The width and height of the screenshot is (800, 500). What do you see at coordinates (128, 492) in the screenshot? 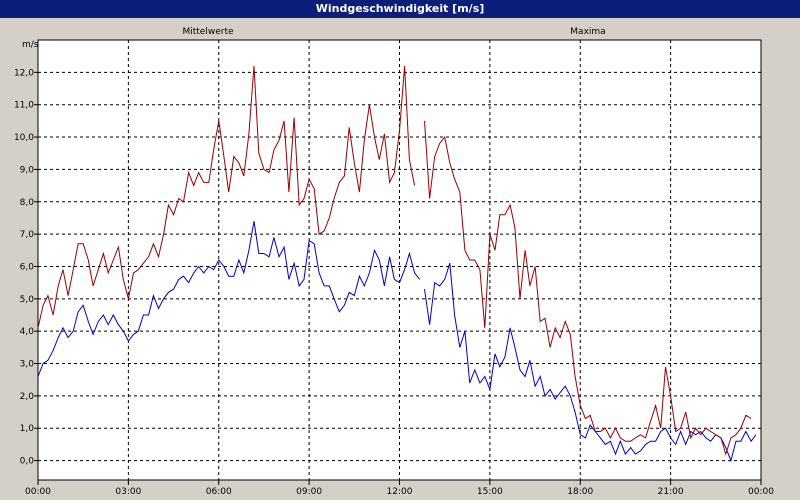
I see `x-tick-time: 03:00` at bounding box center [128, 492].